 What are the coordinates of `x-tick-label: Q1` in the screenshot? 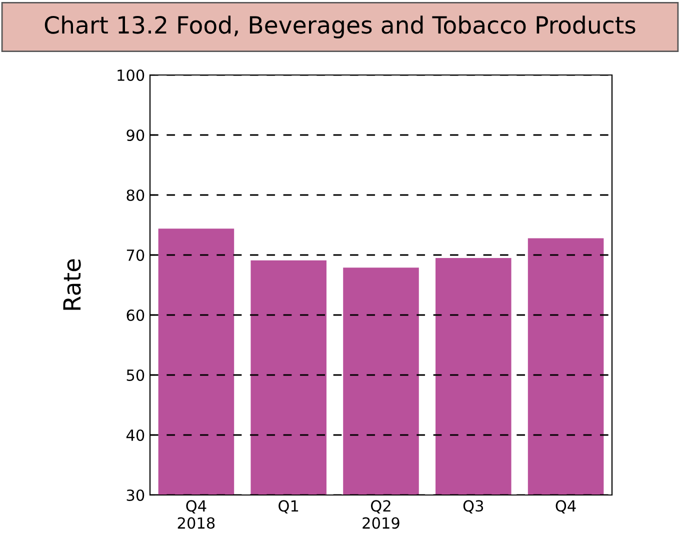 It's located at (288, 507).